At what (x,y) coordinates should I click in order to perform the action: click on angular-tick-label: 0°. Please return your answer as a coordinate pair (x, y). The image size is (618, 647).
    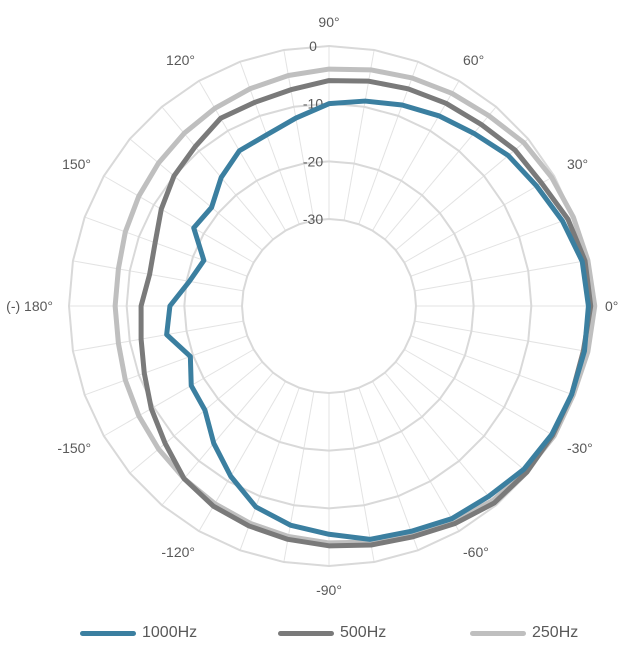
    Looking at the image, I should click on (611, 306).